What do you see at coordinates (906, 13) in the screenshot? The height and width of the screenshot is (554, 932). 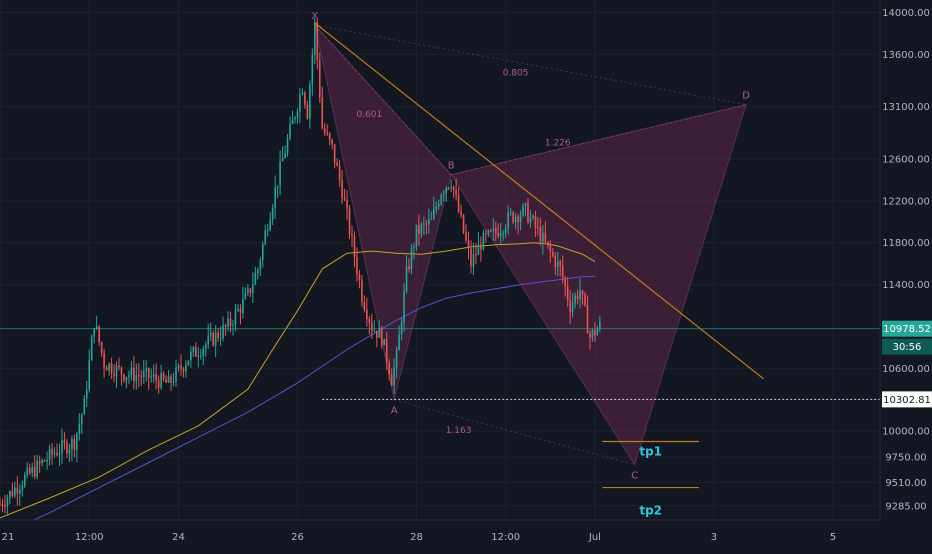 I see `y-tick-label: 14000.00` at bounding box center [906, 13].